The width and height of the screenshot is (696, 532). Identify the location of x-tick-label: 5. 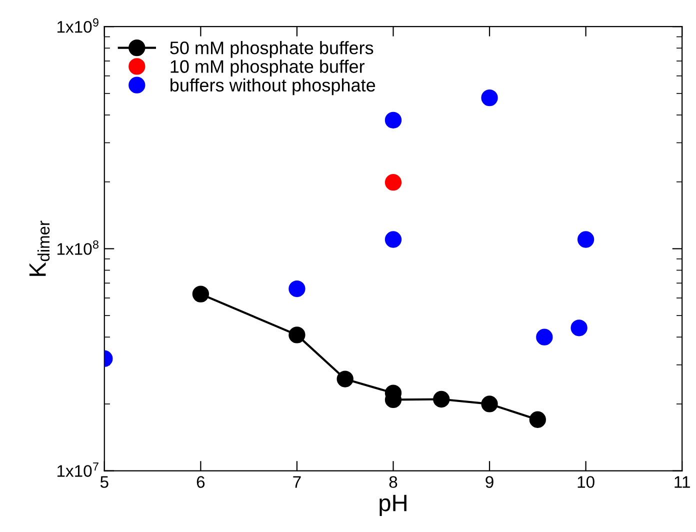
(104, 482).